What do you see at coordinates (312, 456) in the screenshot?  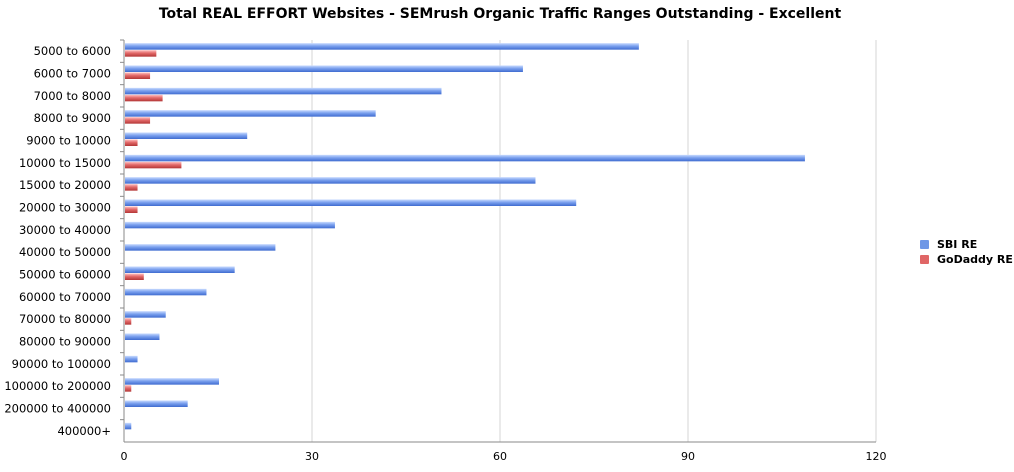 I see `x-tick-label: 30` at bounding box center [312, 456].